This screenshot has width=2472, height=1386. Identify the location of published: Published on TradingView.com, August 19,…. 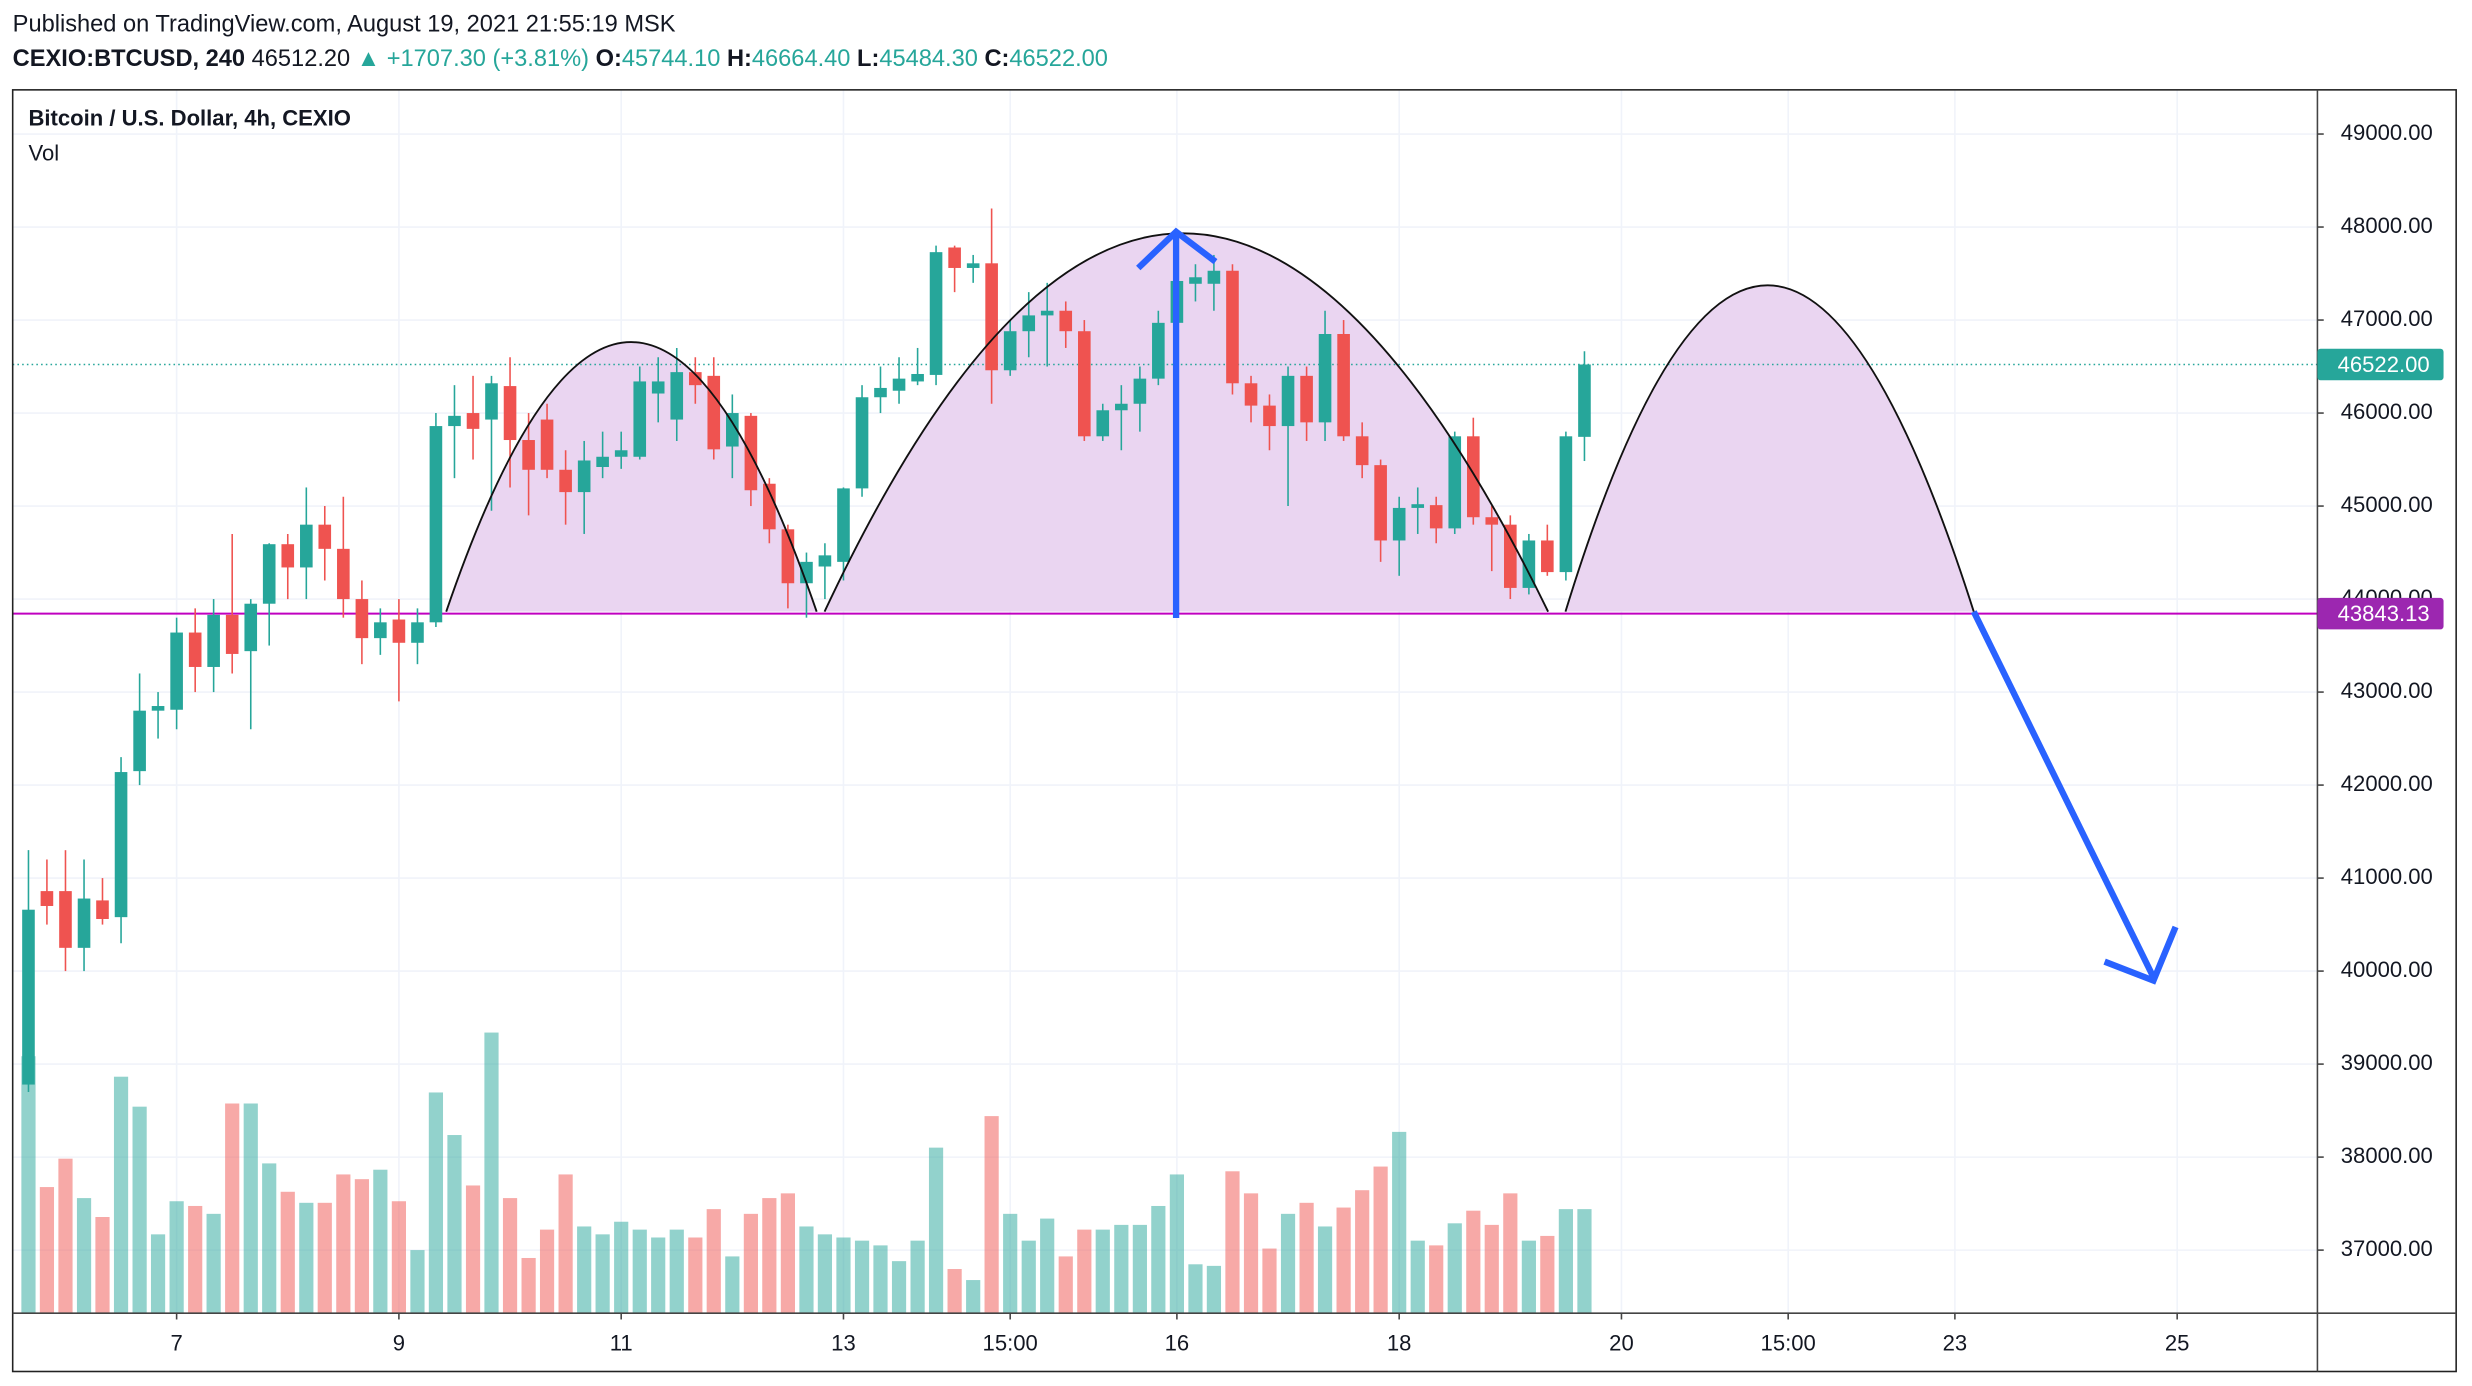
(344, 24).